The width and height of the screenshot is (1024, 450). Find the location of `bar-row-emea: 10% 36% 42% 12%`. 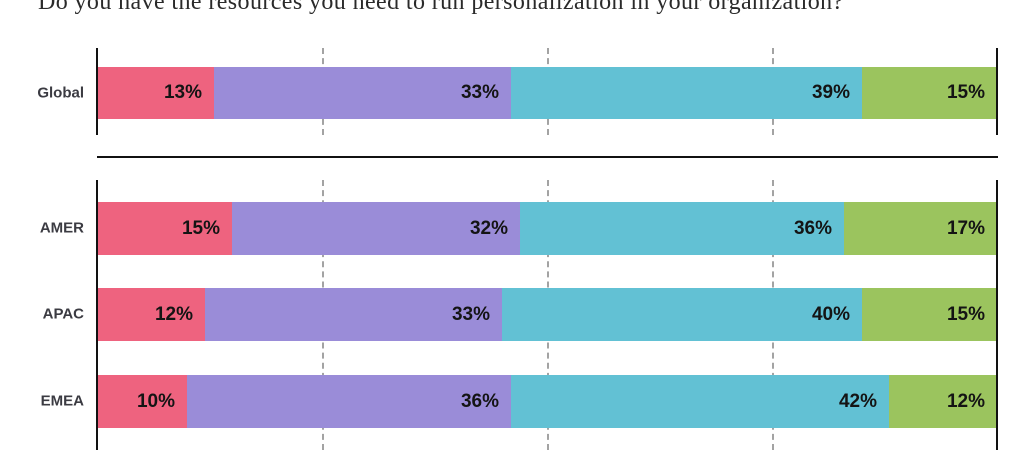

bar-row-emea: 10% 36% 42% 12% is located at coordinates (547, 401).